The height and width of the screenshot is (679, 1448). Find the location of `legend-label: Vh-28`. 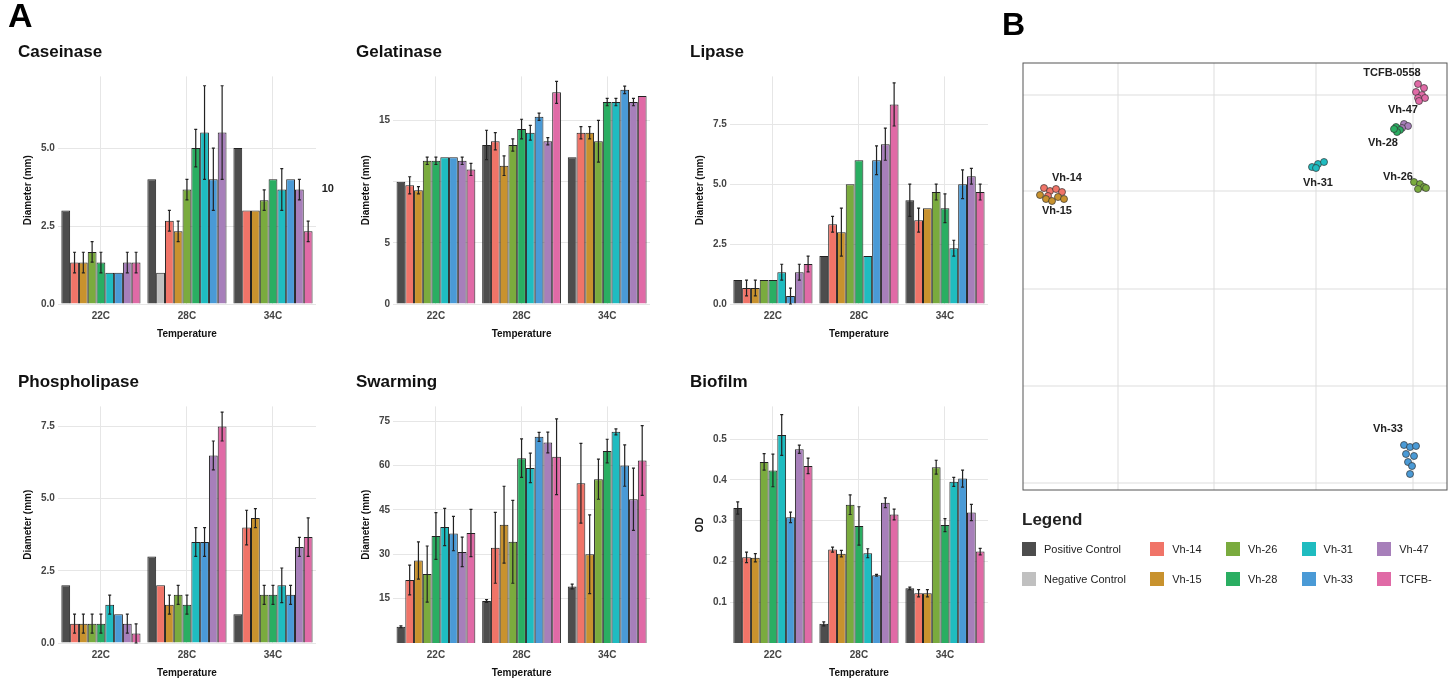

legend-label: Vh-28 is located at coordinates (1262, 579).